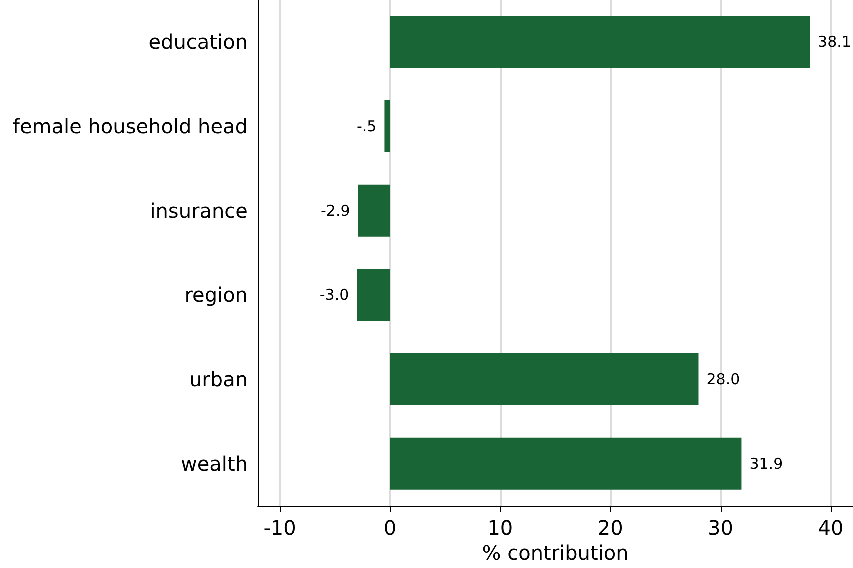  Describe the element at coordinates (214, 464) in the screenshot. I see `y-tick-label: wealth` at that location.